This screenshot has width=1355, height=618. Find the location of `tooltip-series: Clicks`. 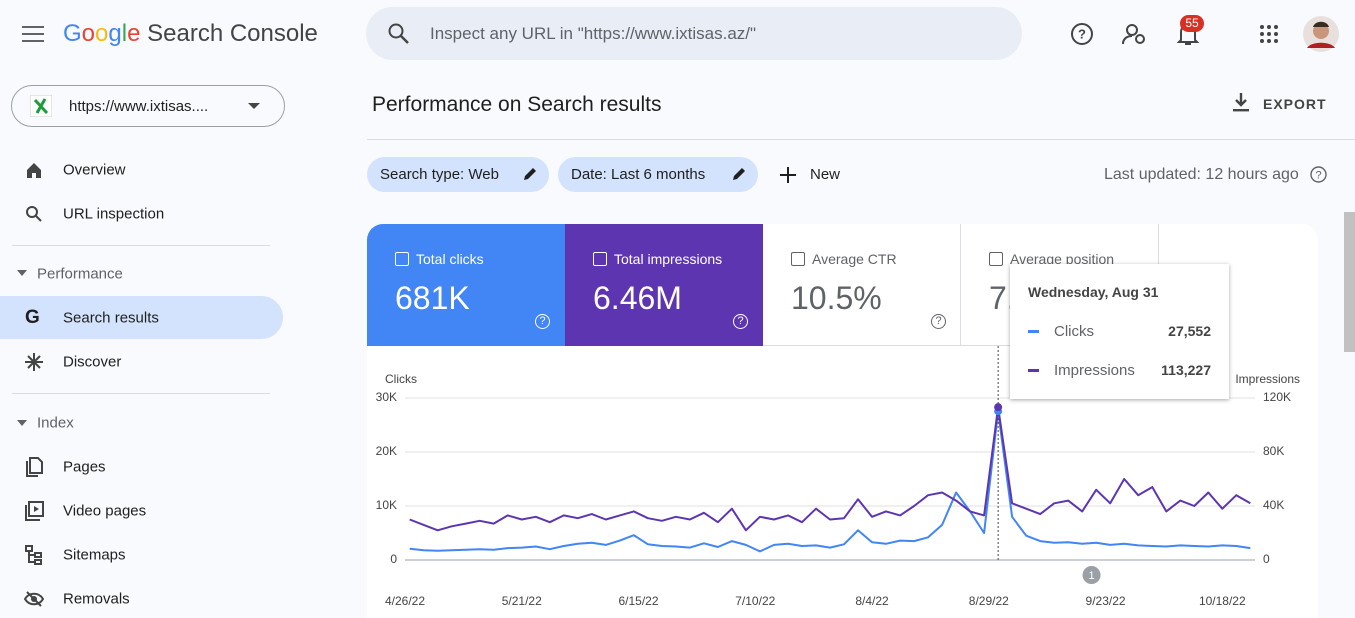

tooltip-series: Clicks is located at coordinates (1074, 331).